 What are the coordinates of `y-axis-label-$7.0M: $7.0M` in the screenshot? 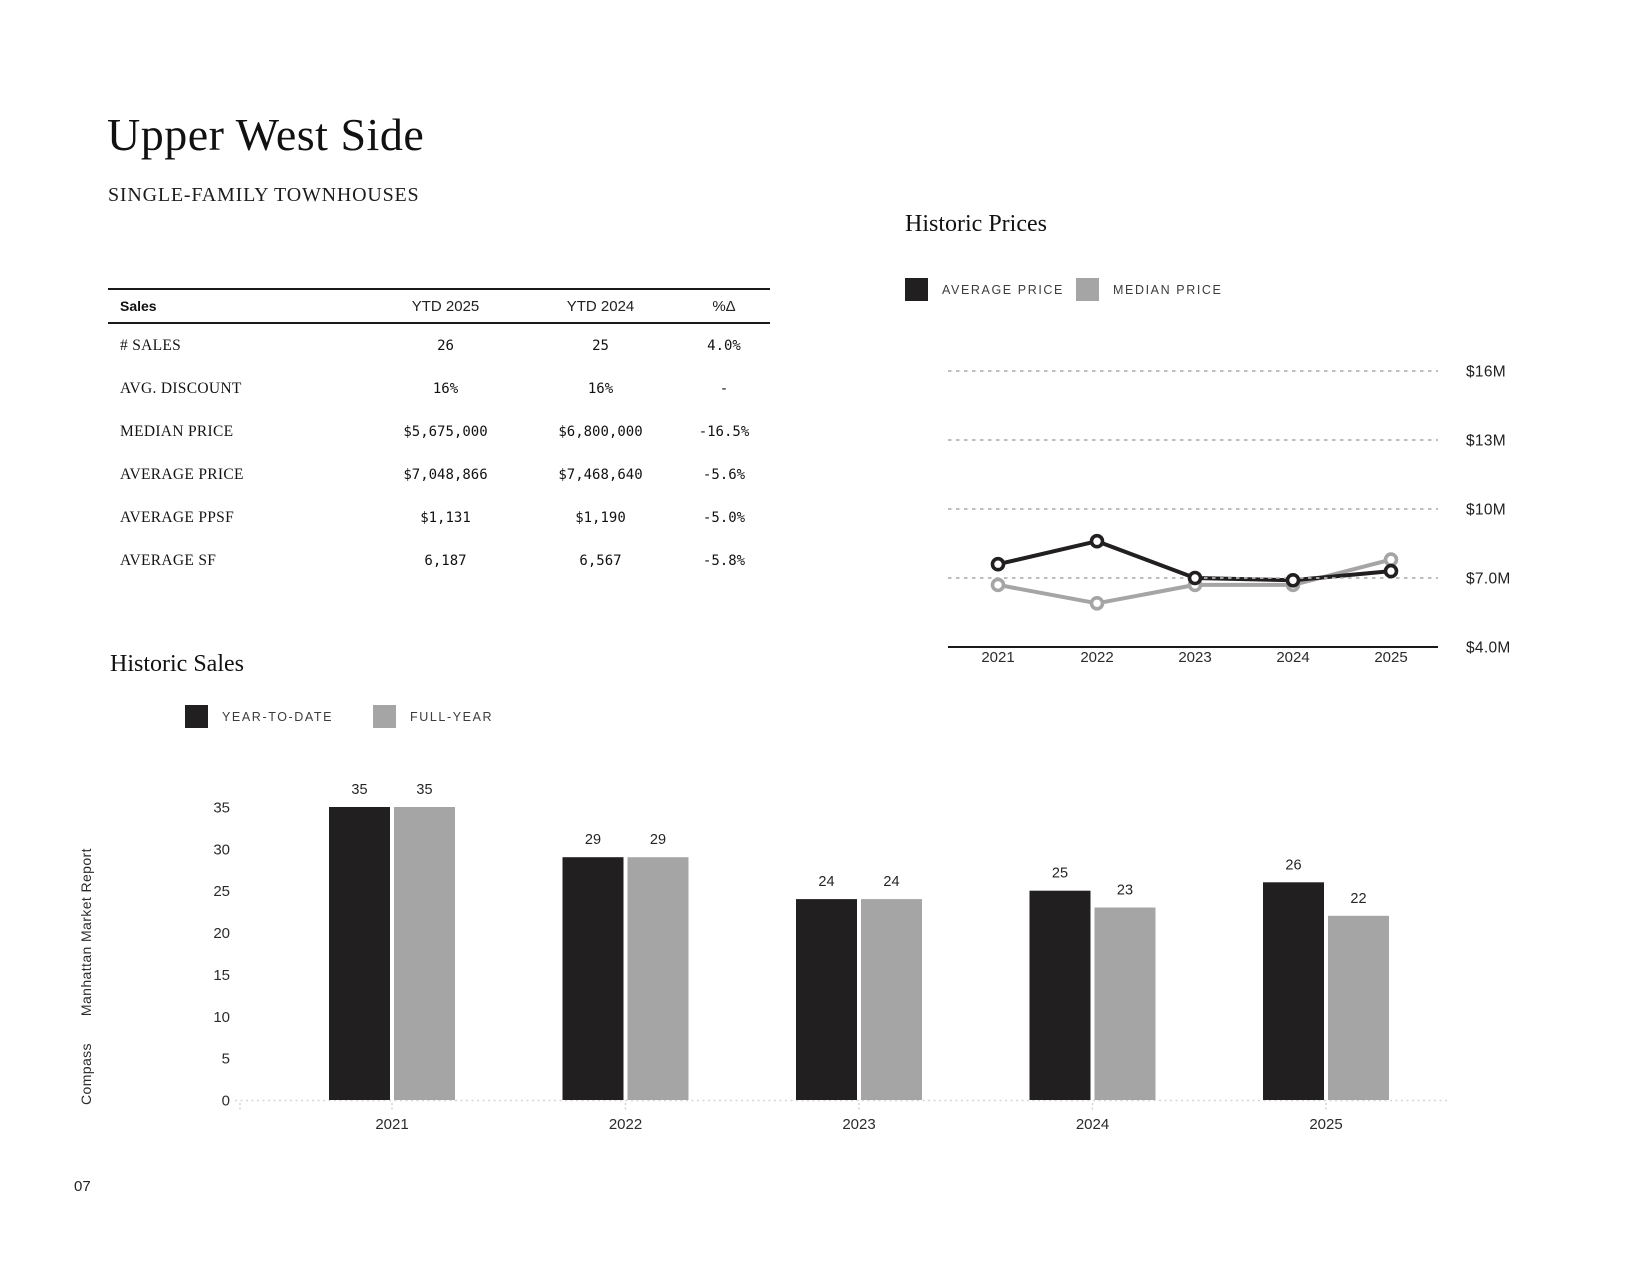 It's located at (1488, 579).